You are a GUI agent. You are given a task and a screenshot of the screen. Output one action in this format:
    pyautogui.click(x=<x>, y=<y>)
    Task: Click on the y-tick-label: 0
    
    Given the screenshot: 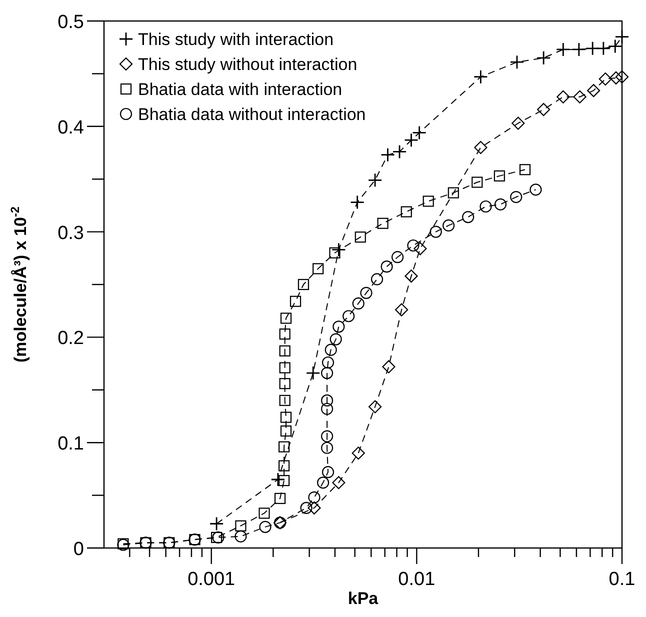 What is the action you would take?
    pyautogui.click(x=78, y=549)
    